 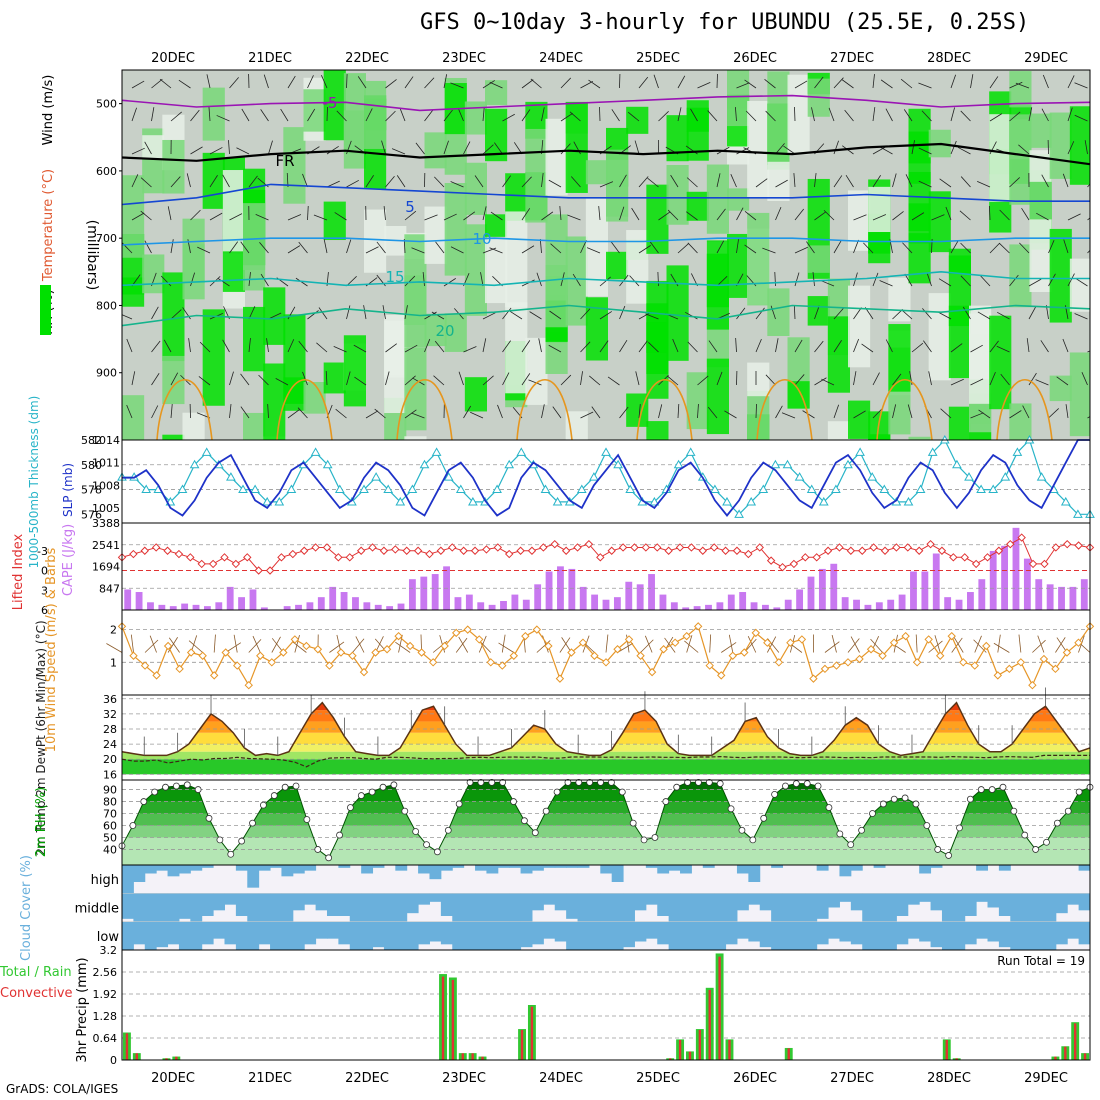 I want to click on date-label-bottom: 25DEC, so click(x=658, y=1078).